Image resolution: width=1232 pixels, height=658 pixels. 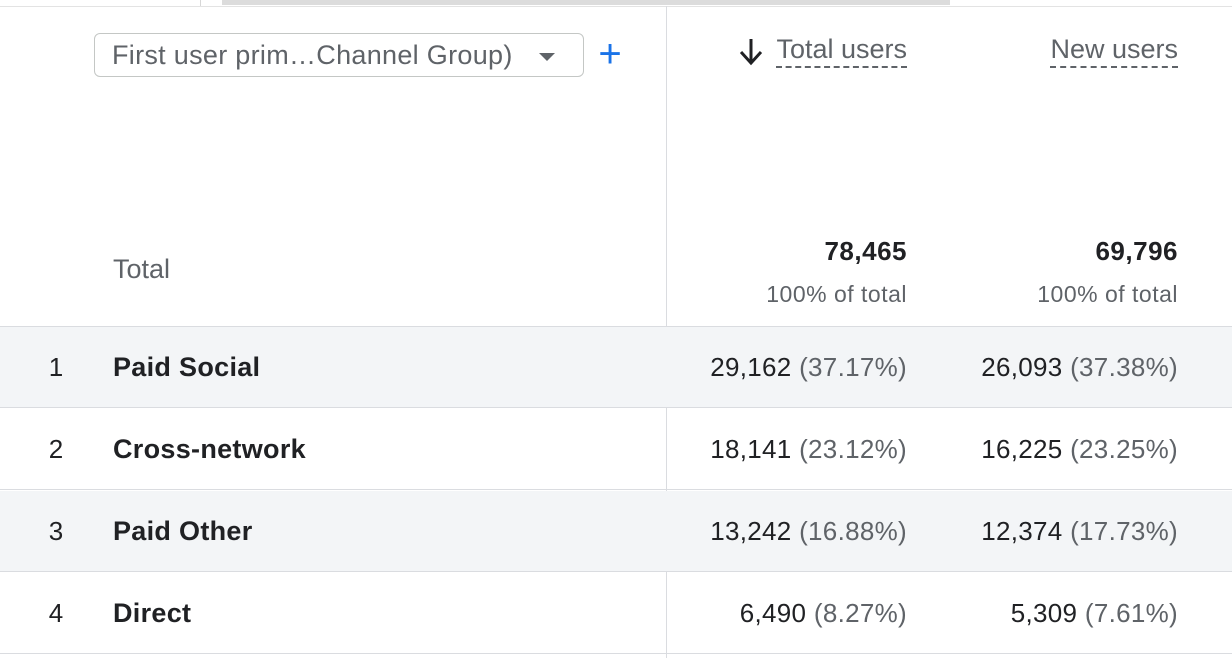 I want to click on row-total-users-value: 29,162, so click(x=751, y=367).